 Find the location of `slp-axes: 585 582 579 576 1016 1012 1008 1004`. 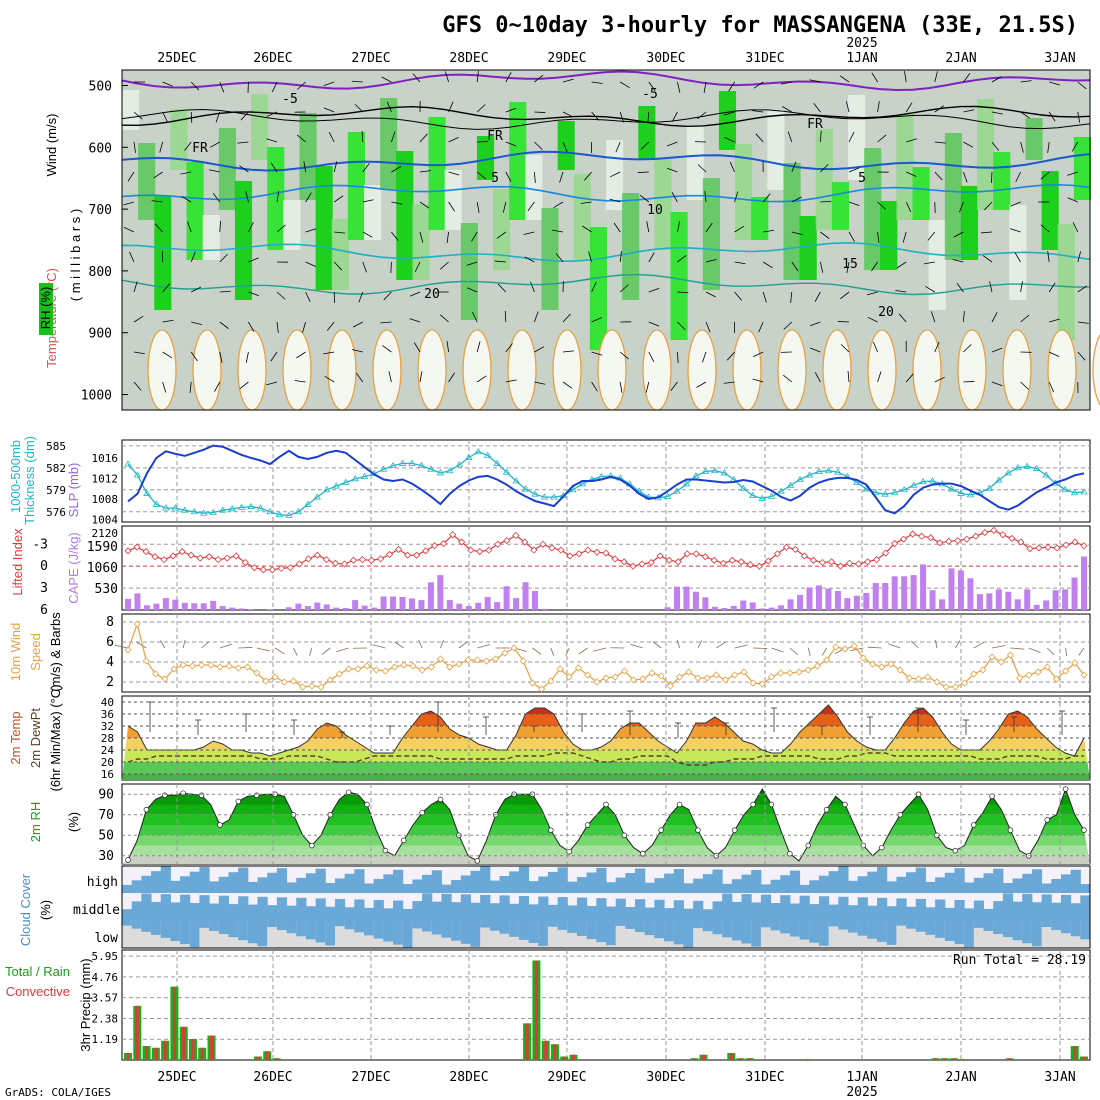

slp-axes: 585 582 579 576 1016 1012 1008 1004 is located at coordinates (82, 483).